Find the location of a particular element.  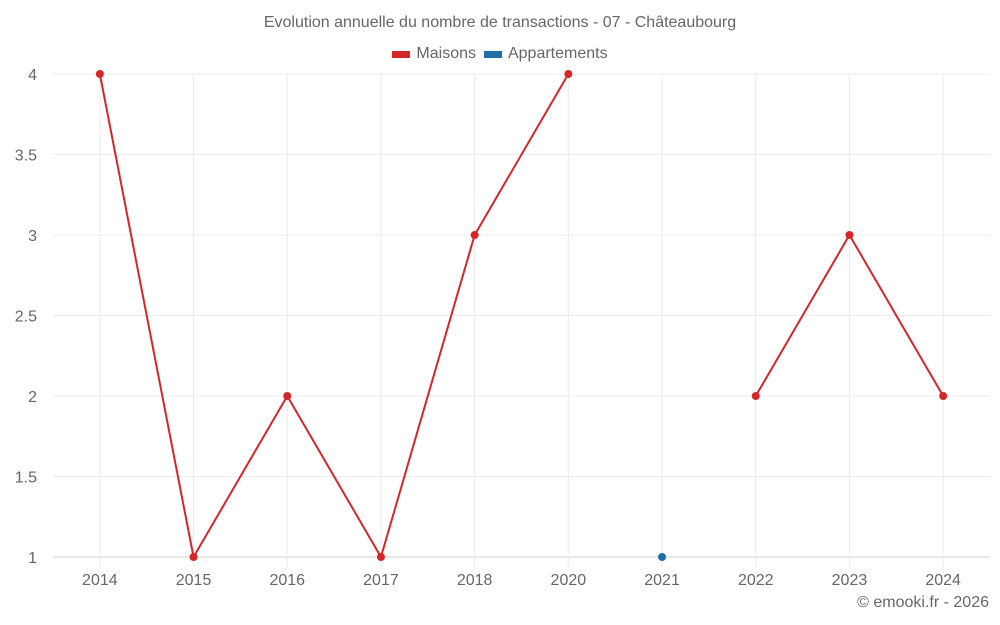

legend-swatch-maisons-icon is located at coordinates (401, 54).